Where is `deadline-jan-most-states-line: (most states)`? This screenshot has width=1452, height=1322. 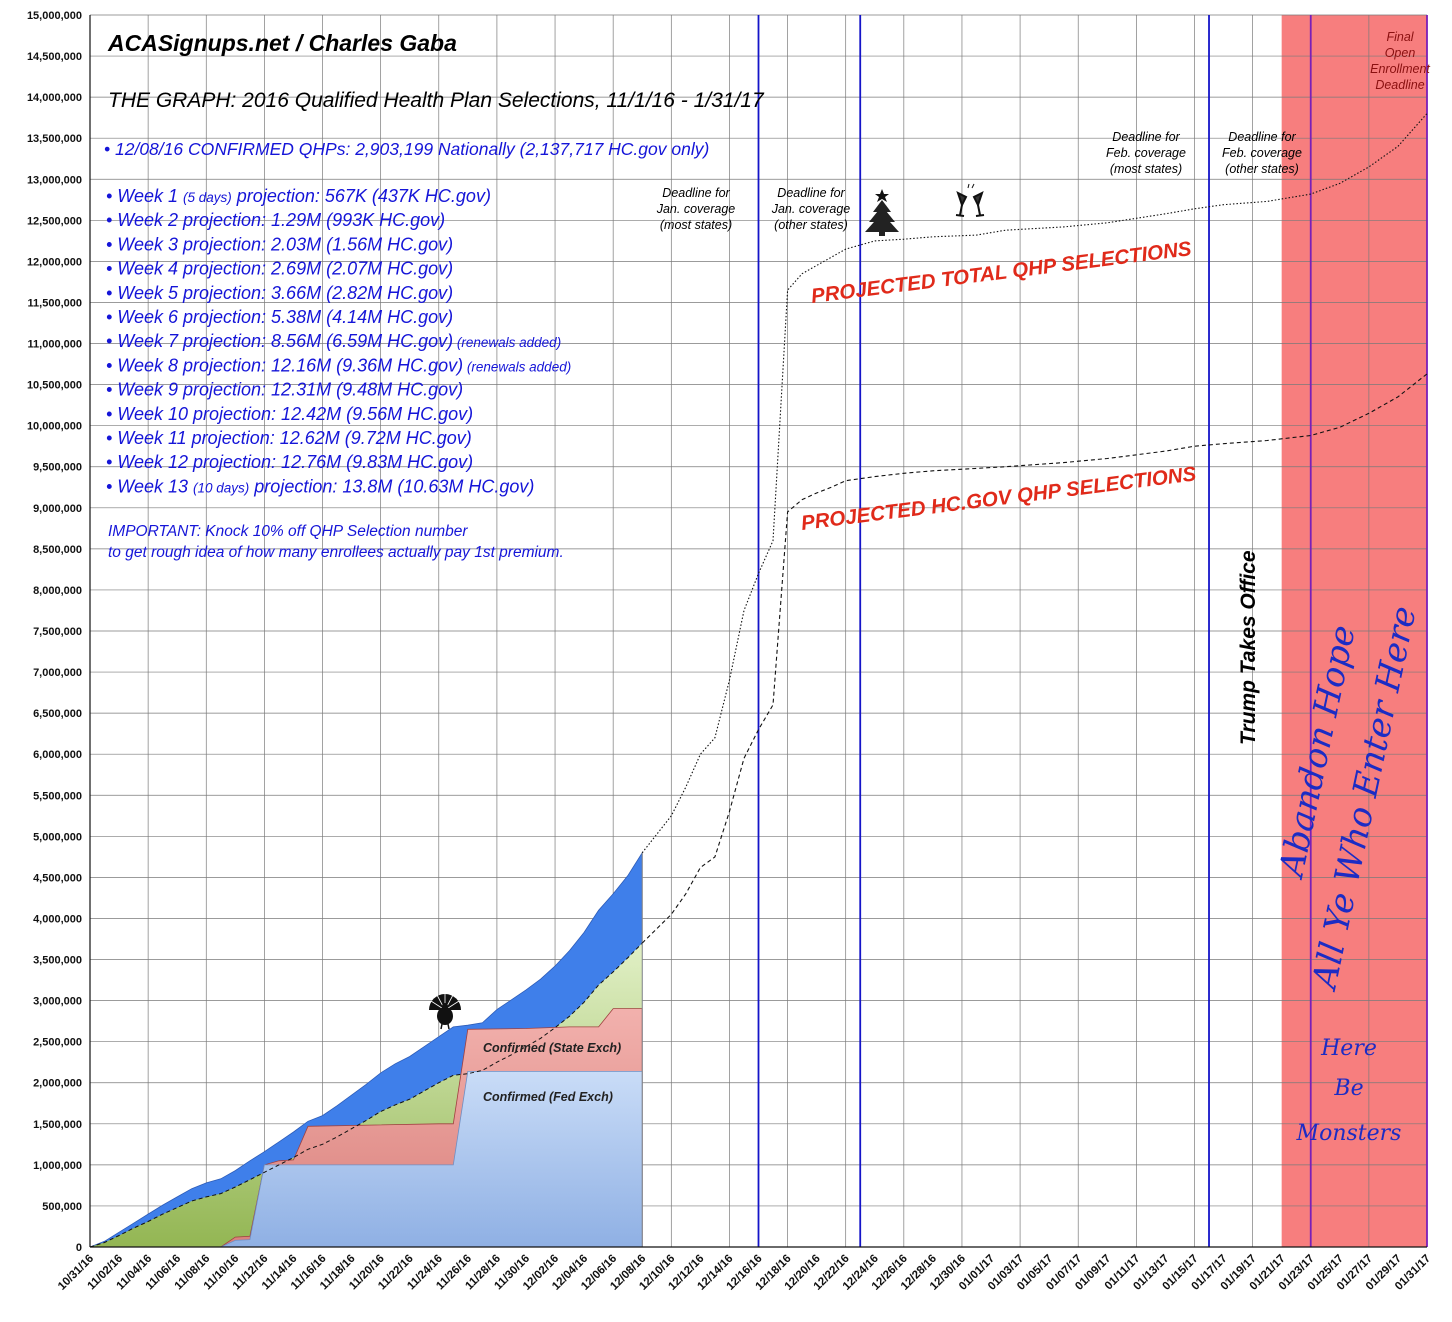
deadline-jan-most-states-line: (most states) is located at coordinates (696, 225).